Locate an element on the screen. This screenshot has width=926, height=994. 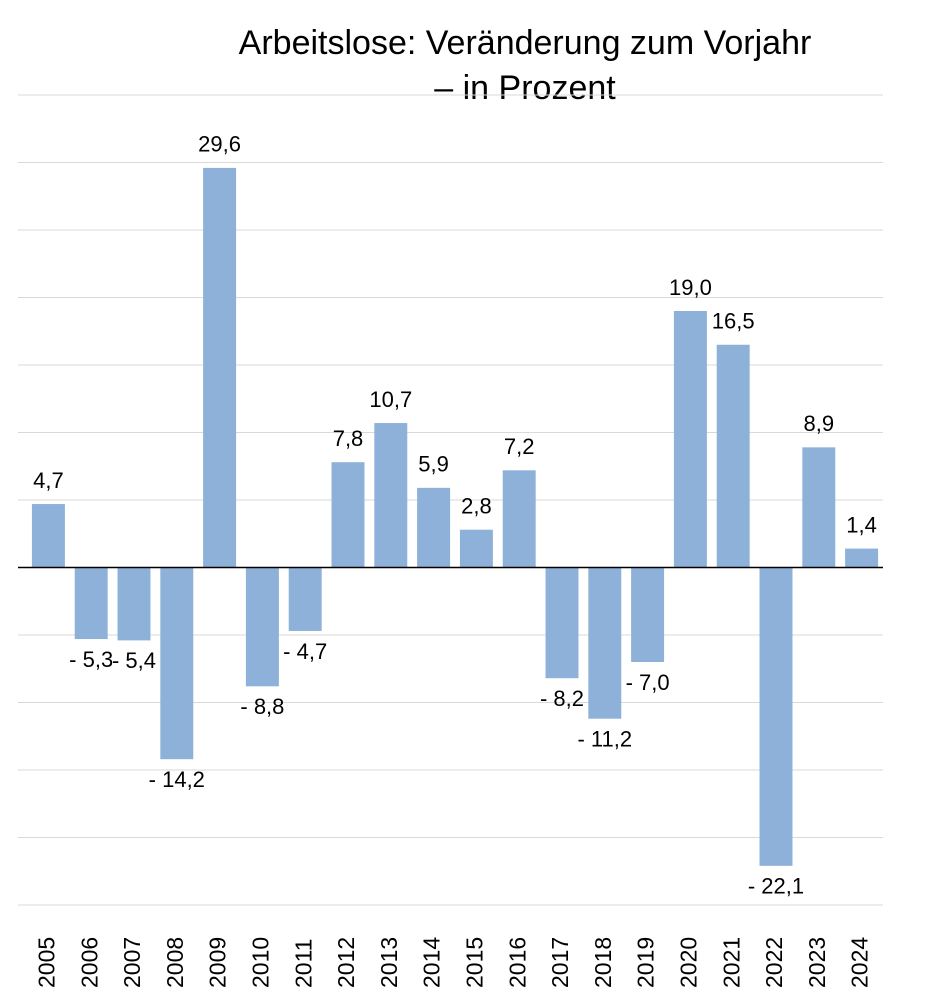
chart-title: Arbeitslose: Veränderung zum Vorjahr is located at coordinates (525, 43).